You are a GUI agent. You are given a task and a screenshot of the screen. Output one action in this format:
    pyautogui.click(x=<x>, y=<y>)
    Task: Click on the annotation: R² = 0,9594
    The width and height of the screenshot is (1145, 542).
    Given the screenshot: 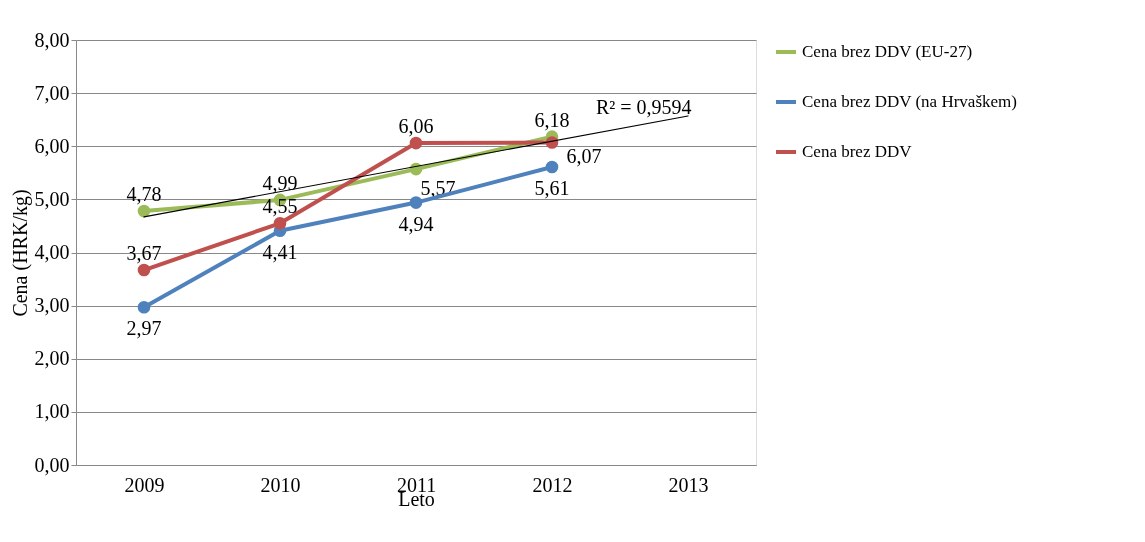 What is the action you would take?
    pyautogui.click(x=644, y=107)
    